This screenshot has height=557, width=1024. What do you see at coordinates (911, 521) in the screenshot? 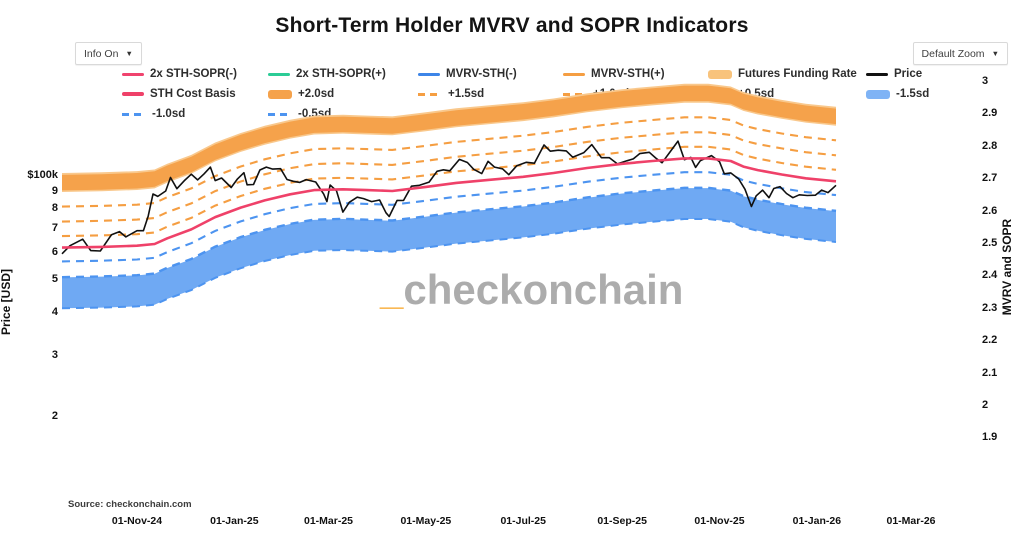
I see `date-axis-tick: 01-Mar-26` at bounding box center [911, 521].